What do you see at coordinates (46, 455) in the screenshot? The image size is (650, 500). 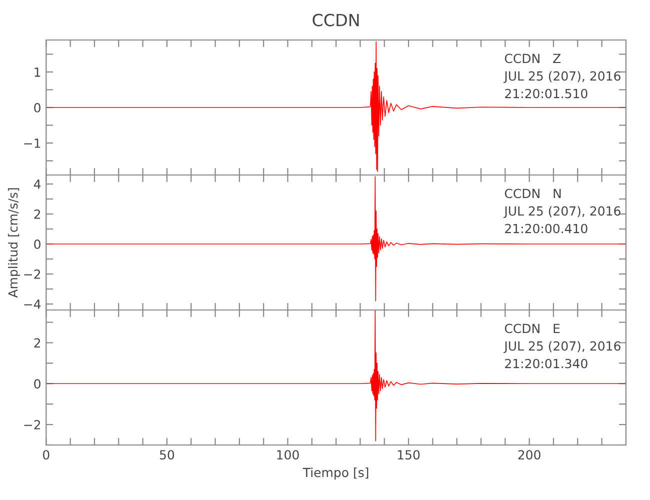 I see `x-tick-label: 0` at bounding box center [46, 455].